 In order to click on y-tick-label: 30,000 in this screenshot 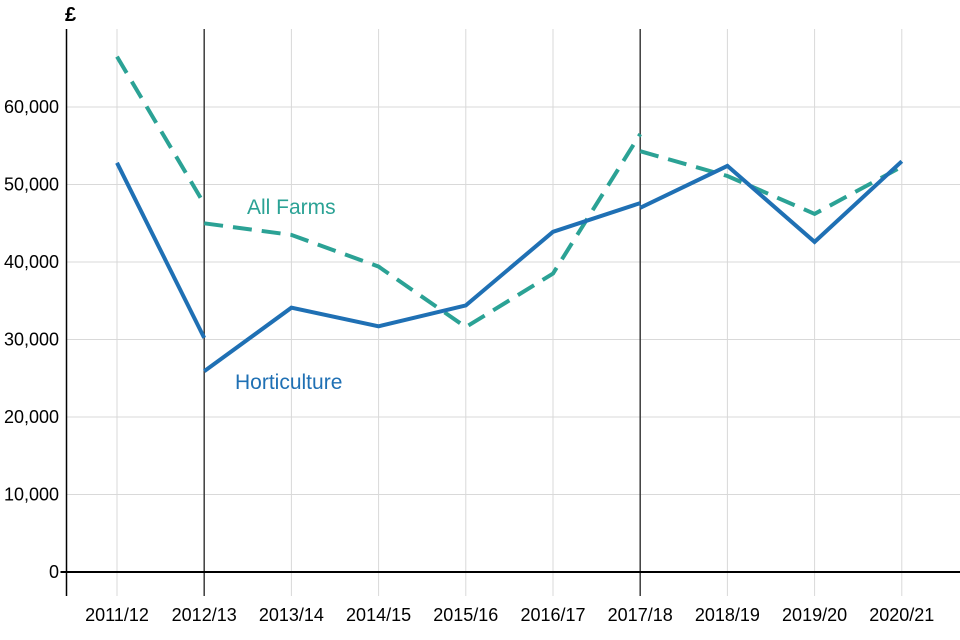, I will do `click(31, 340)`.